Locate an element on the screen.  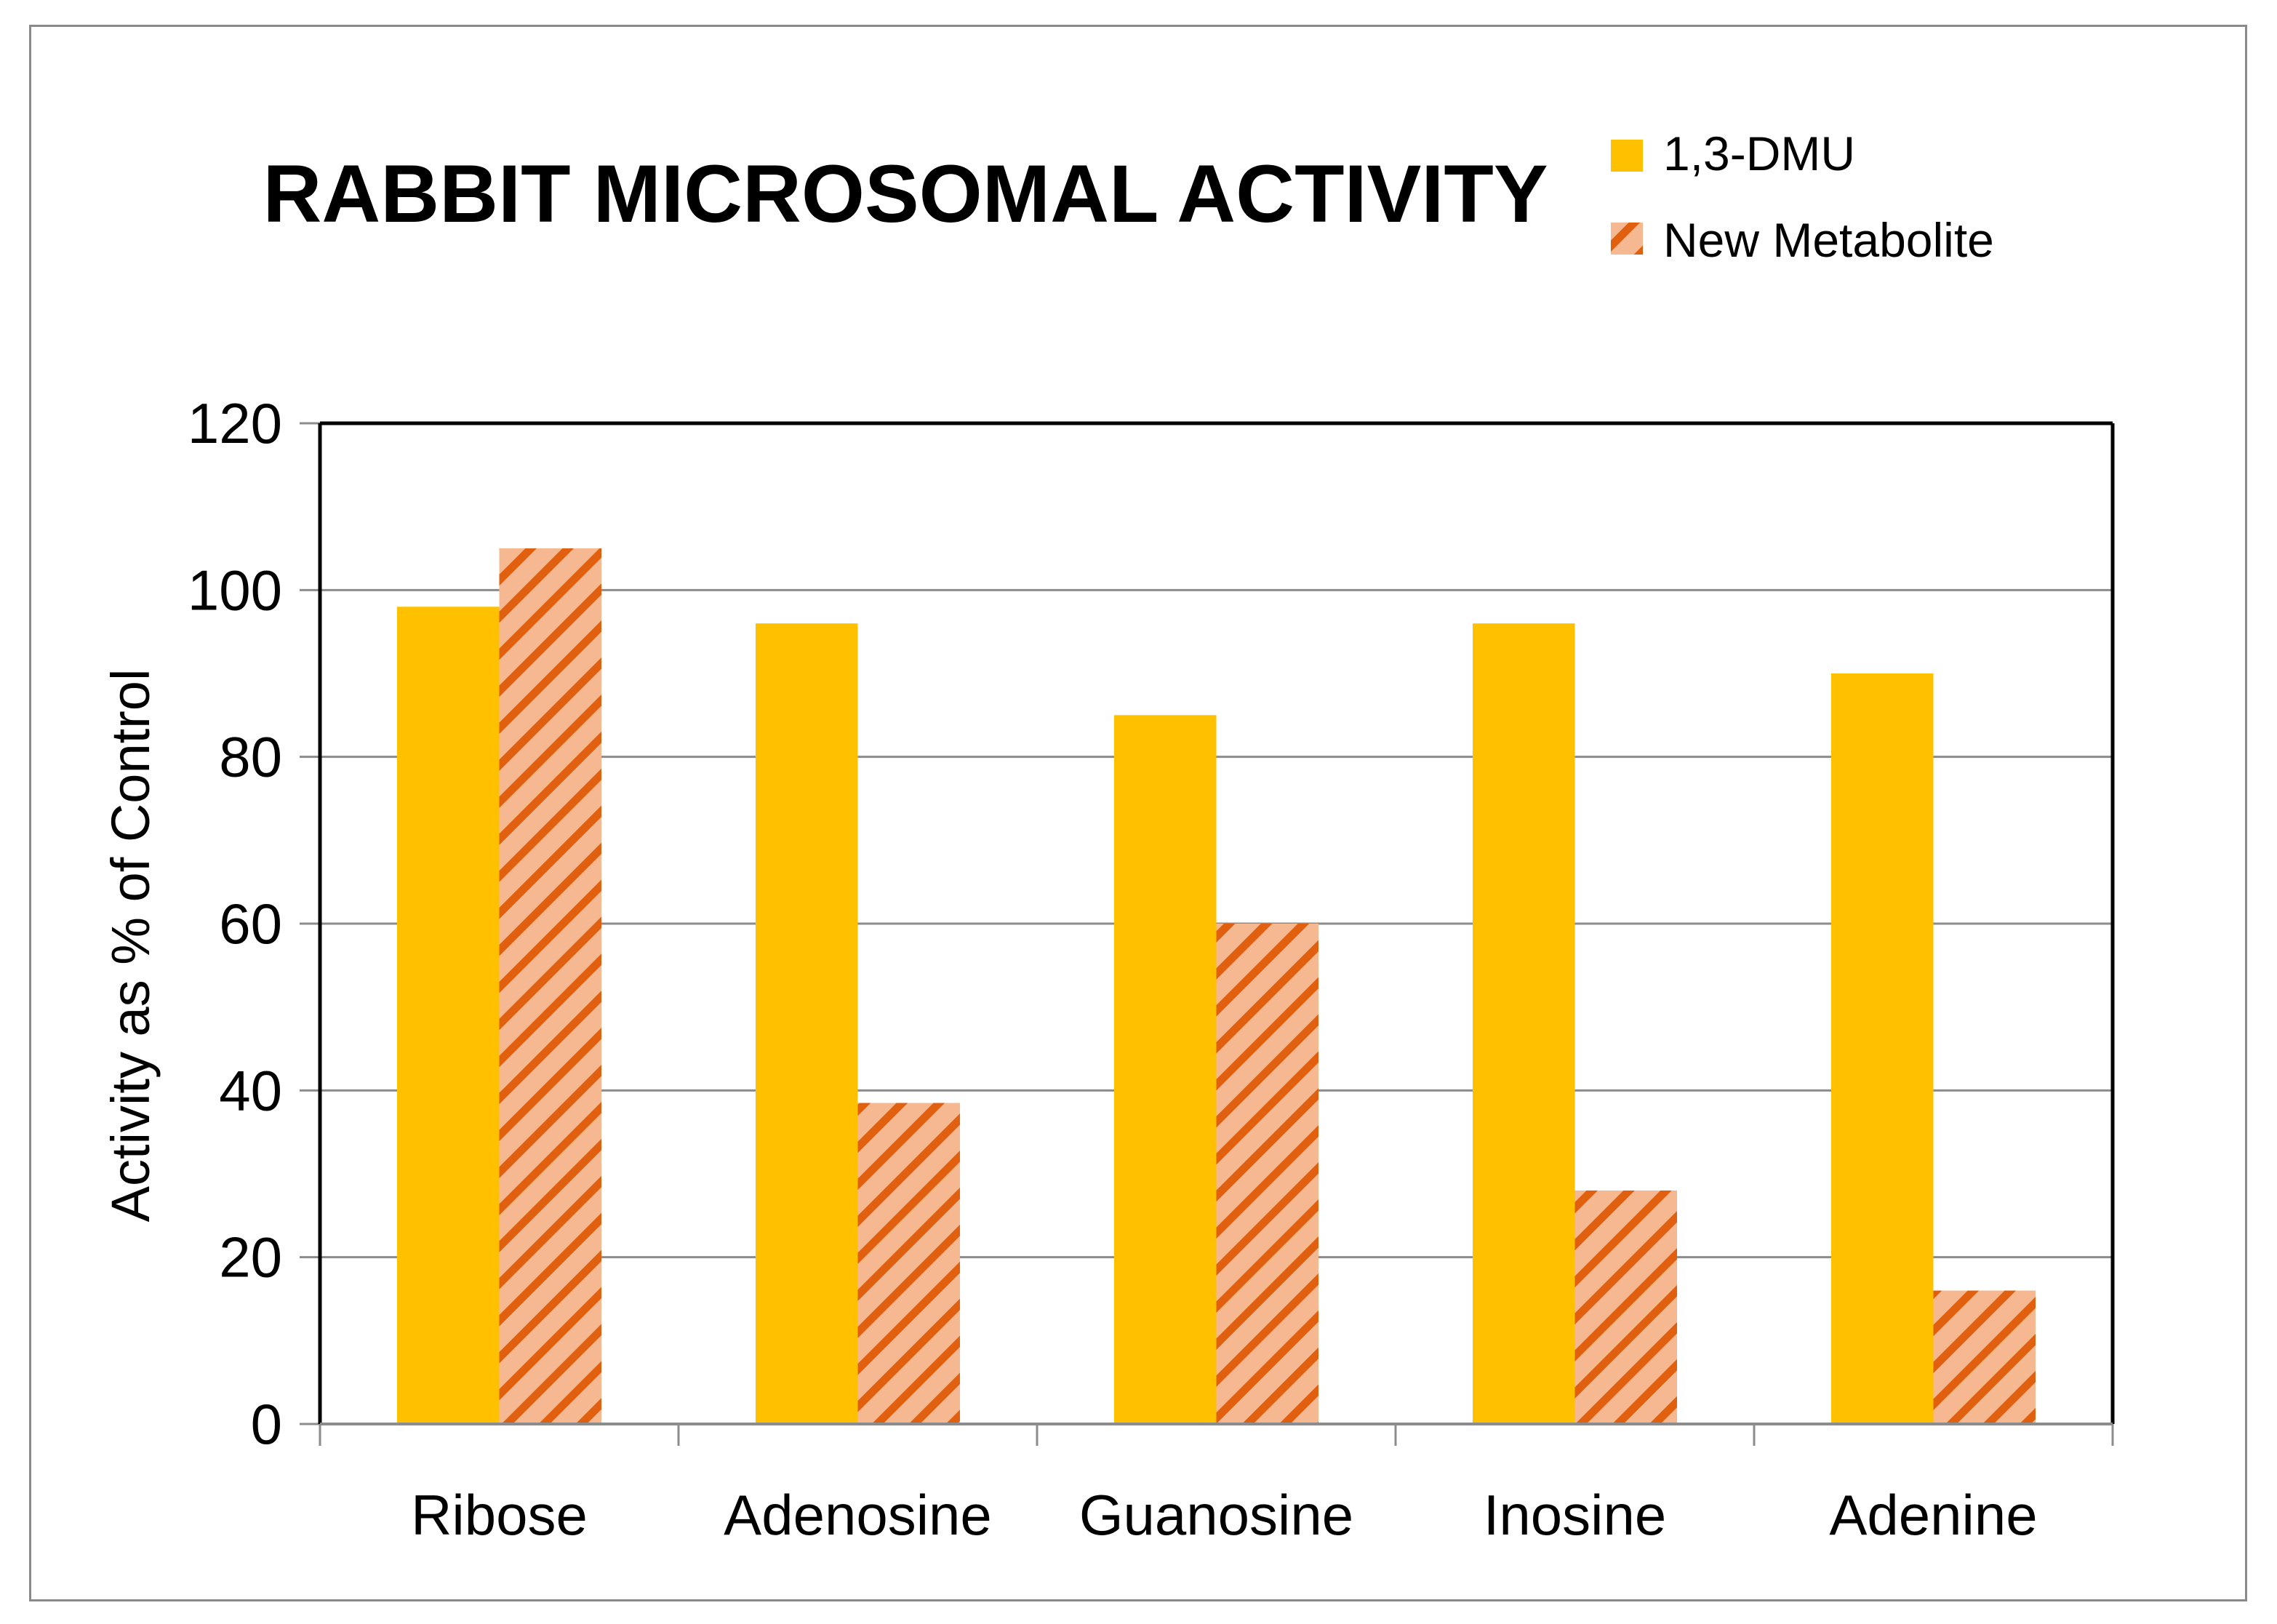
legend: 1,3-DMU New Metabolite is located at coordinates (1802, 197).